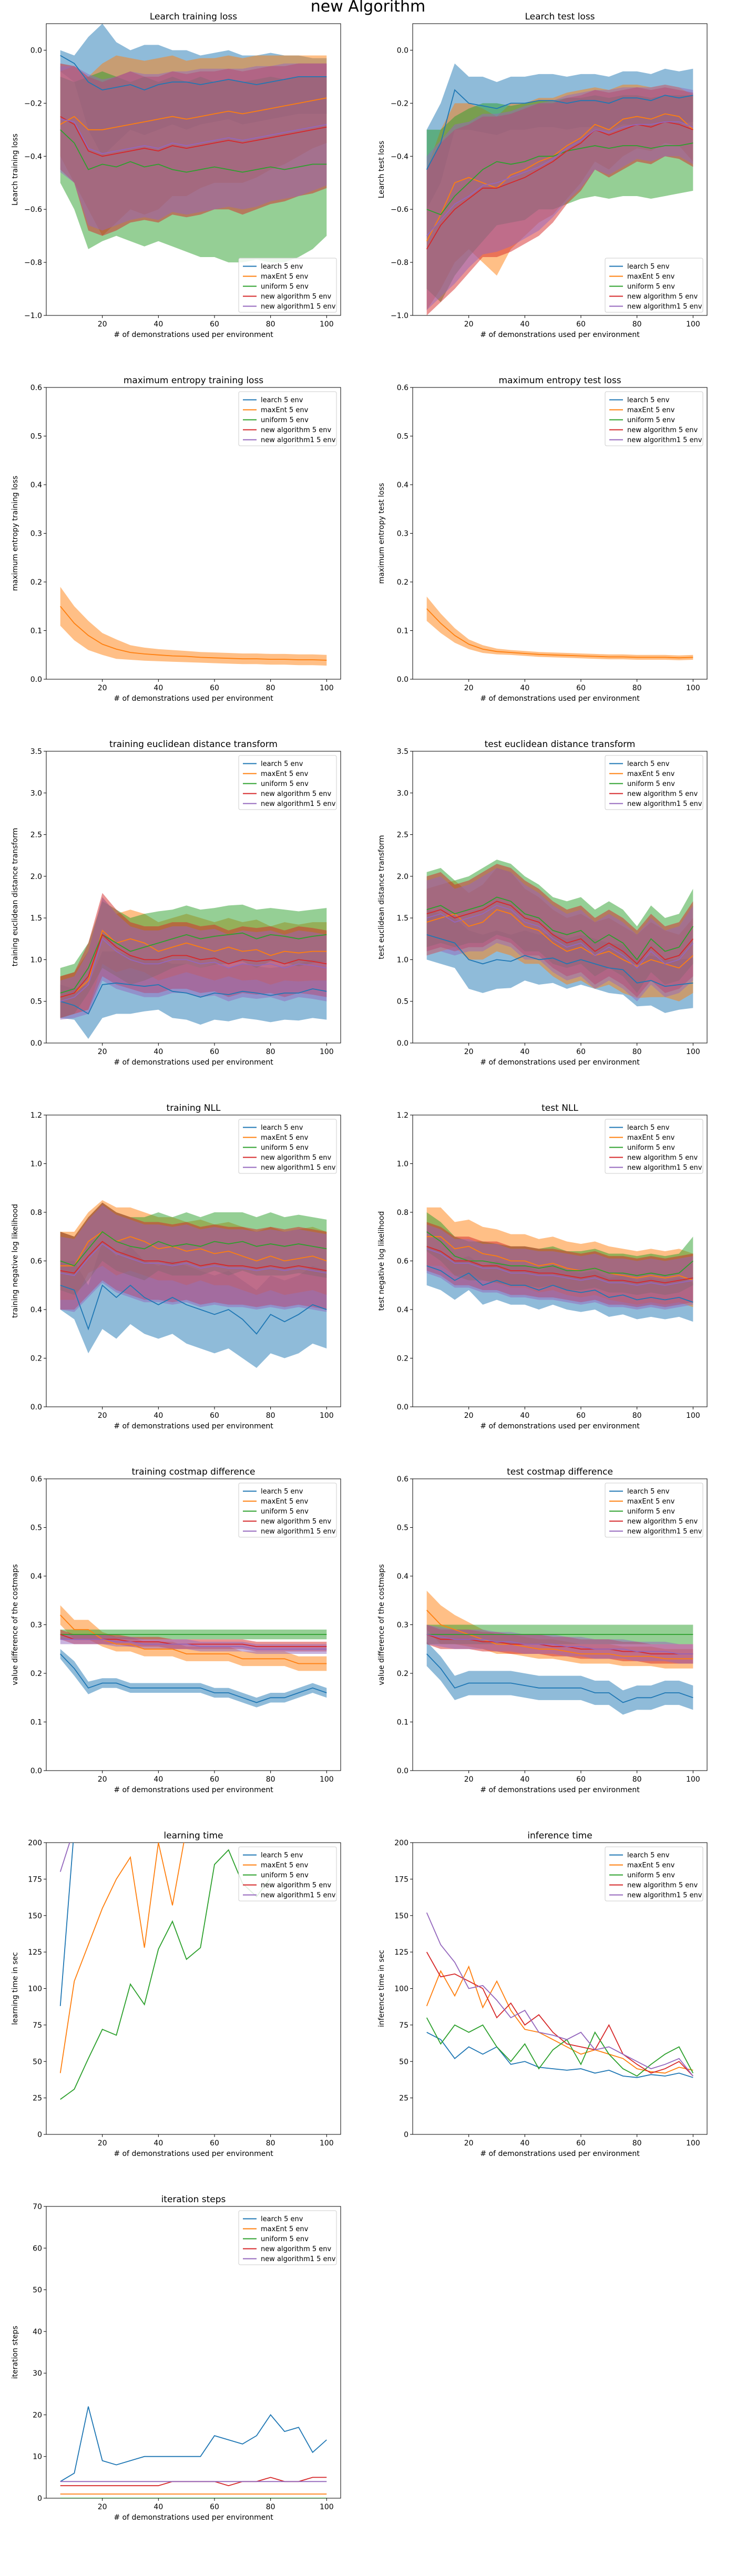 The width and height of the screenshot is (736, 2576). I want to click on y-tick-label: 125, so click(401, 1952).